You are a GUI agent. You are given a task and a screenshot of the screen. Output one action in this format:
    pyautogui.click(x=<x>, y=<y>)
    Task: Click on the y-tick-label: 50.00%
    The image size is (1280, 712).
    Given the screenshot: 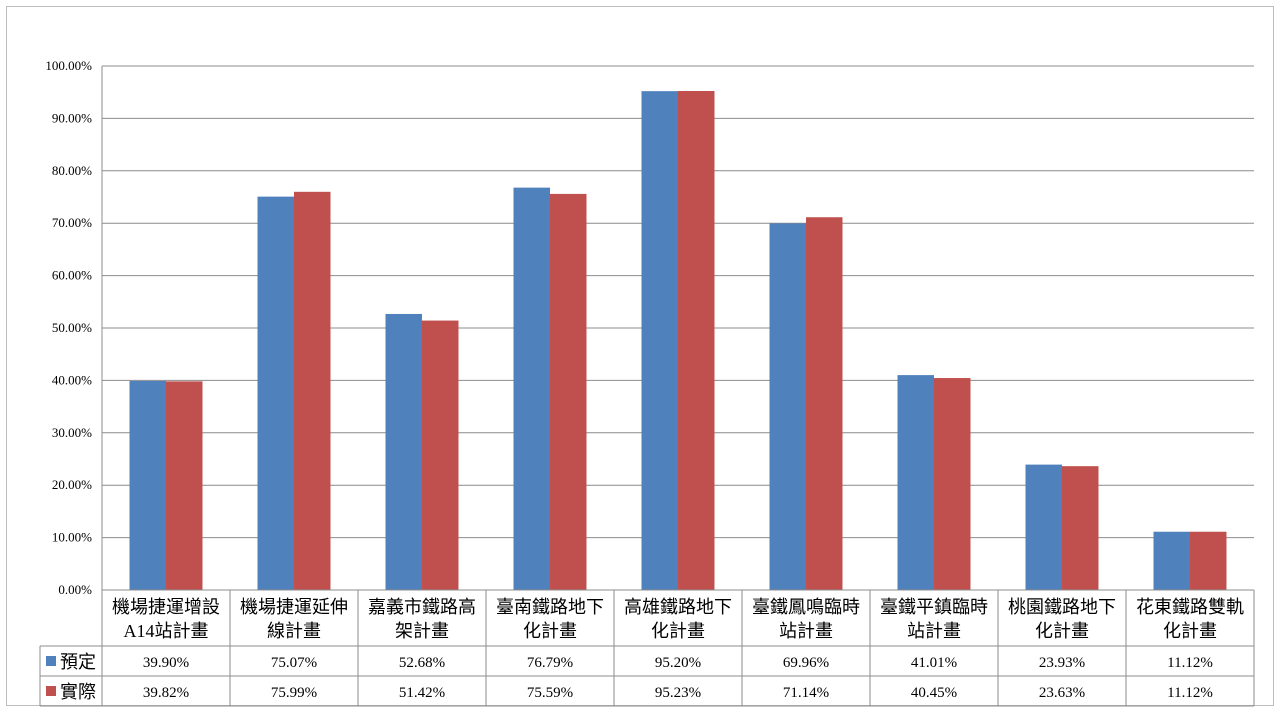 What is the action you would take?
    pyautogui.click(x=72, y=327)
    